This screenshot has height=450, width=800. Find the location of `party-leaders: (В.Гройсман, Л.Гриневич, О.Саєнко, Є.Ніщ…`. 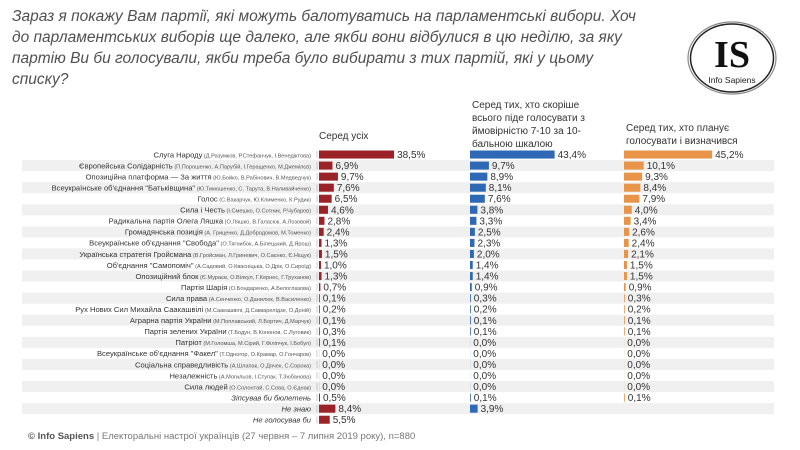

party-leaders: (В.Гройсман, Л.Гриневич, О.Саєнко, Є.Ніщ… is located at coordinates (251, 255).